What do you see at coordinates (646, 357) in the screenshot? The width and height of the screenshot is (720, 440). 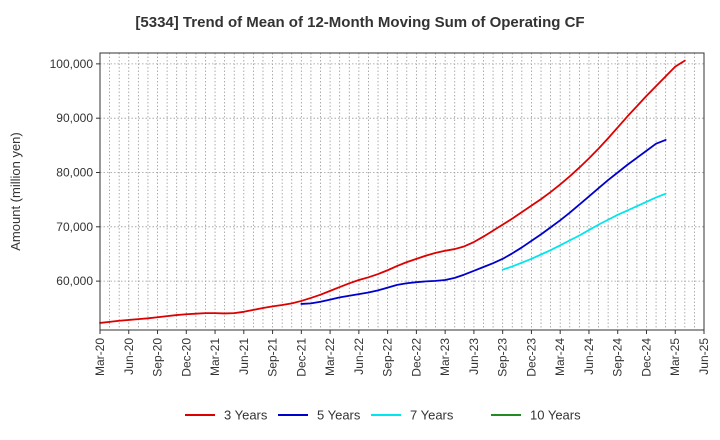 I see `x-tick-label: Dec-24` at bounding box center [646, 357].